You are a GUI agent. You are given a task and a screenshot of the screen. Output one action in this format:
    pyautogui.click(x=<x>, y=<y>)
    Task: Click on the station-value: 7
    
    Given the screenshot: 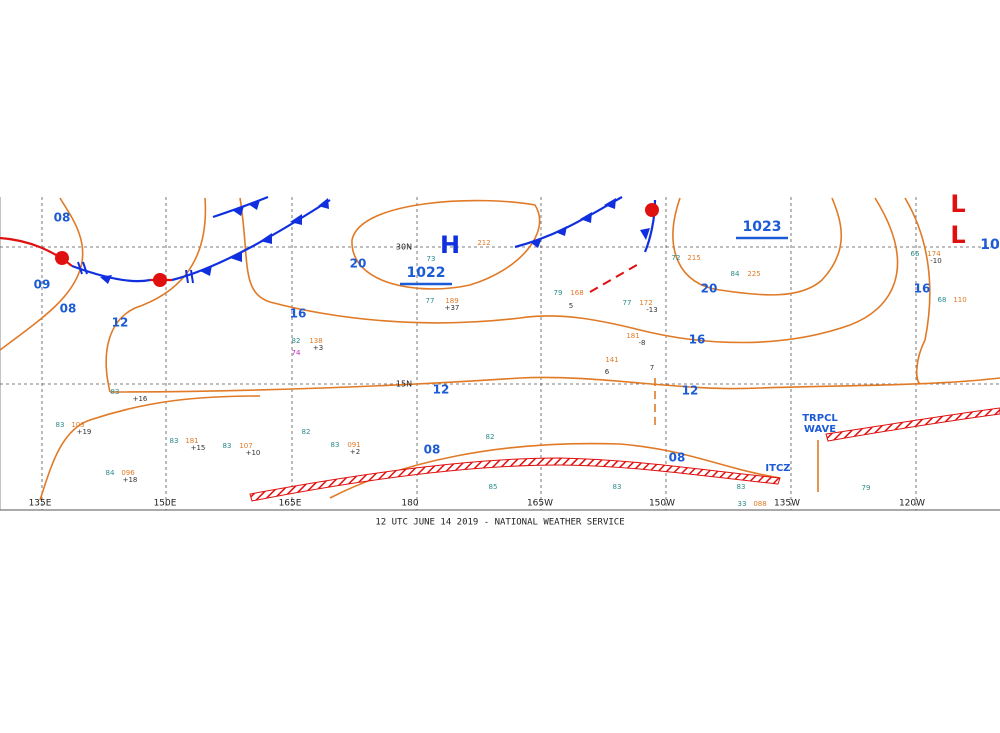 What is the action you would take?
    pyautogui.click(x=652, y=368)
    